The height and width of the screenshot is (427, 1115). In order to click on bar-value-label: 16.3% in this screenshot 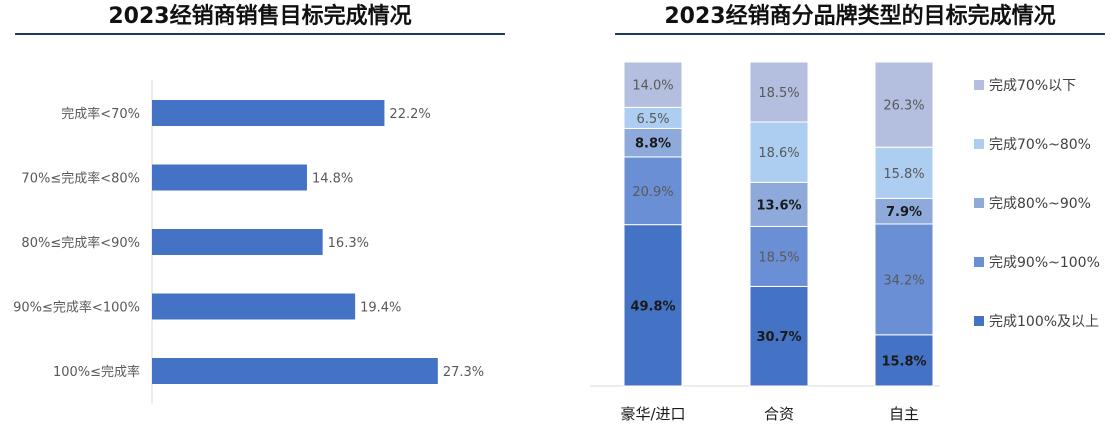, I will do `click(348, 243)`.